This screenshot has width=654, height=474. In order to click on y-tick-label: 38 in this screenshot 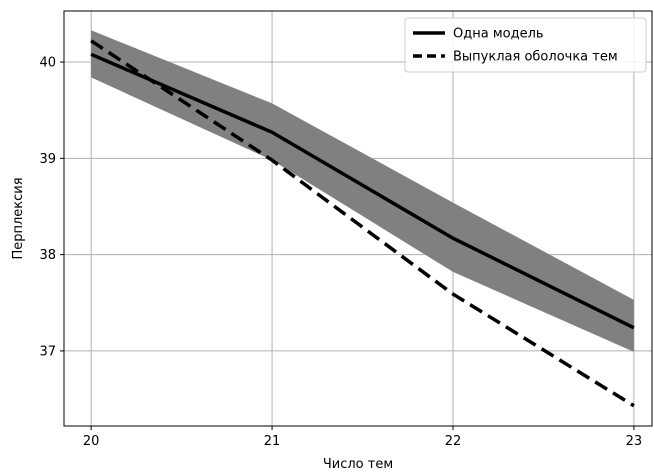, I will do `click(47, 255)`.